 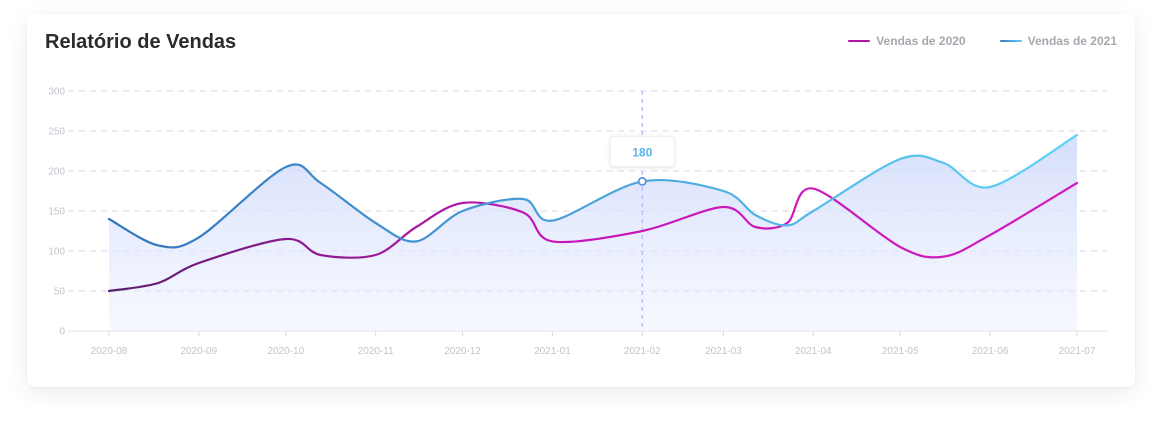 What do you see at coordinates (285, 351) in the screenshot?
I see `x-tick-label: 2020-10` at bounding box center [285, 351].